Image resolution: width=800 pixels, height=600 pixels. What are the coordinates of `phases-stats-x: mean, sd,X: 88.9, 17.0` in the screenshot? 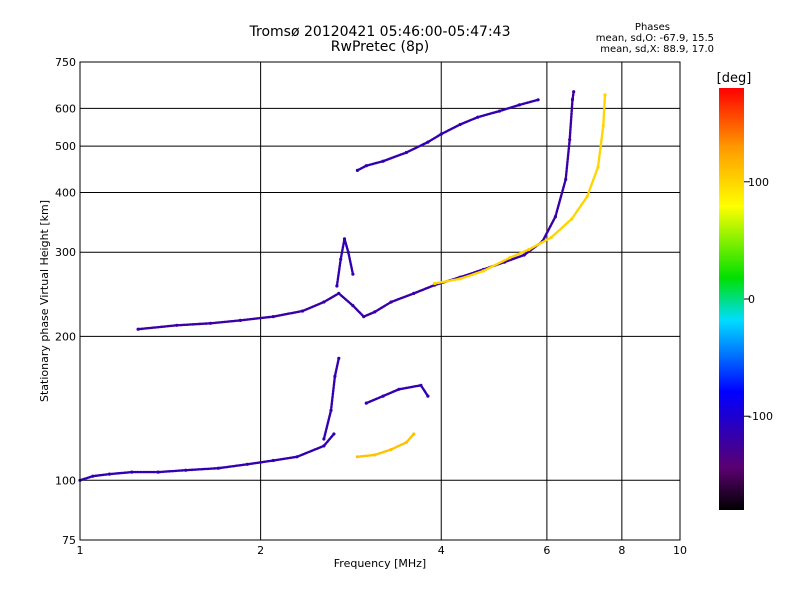 It's located at (657, 49).